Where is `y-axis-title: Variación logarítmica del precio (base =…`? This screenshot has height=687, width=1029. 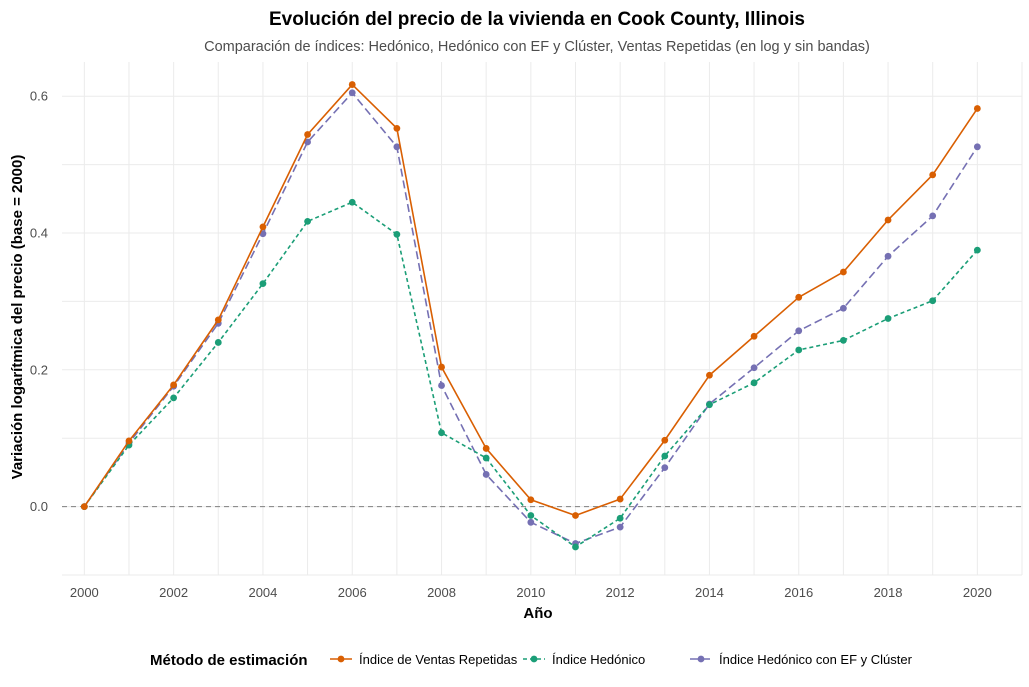 y-axis-title: Variación logarítmica del precio (base =… is located at coordinates (17, 317).